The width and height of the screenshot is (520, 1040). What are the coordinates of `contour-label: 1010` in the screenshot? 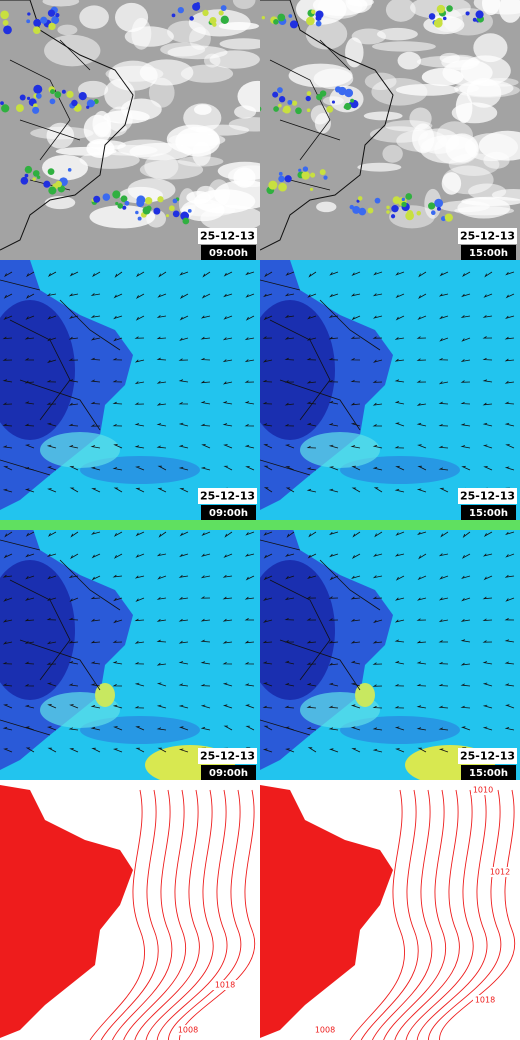 It's located at (483, 790).